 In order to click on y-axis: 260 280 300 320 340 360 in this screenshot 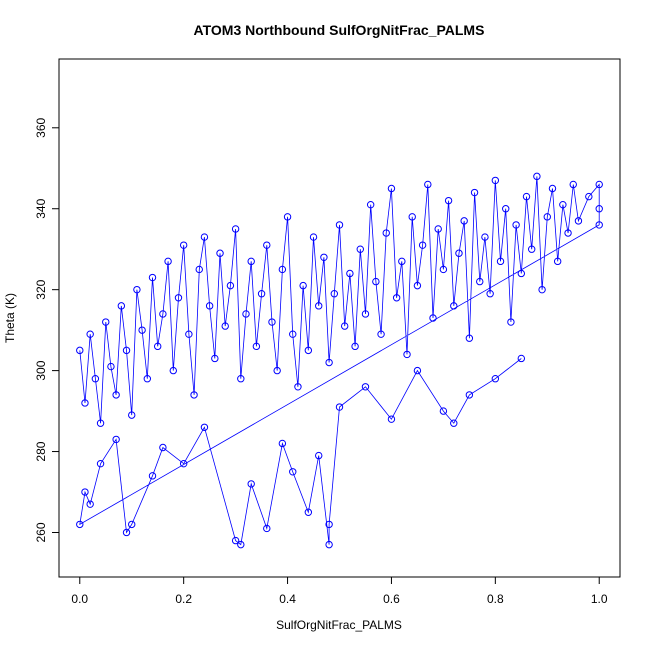, I will do `click(47, 330)`.